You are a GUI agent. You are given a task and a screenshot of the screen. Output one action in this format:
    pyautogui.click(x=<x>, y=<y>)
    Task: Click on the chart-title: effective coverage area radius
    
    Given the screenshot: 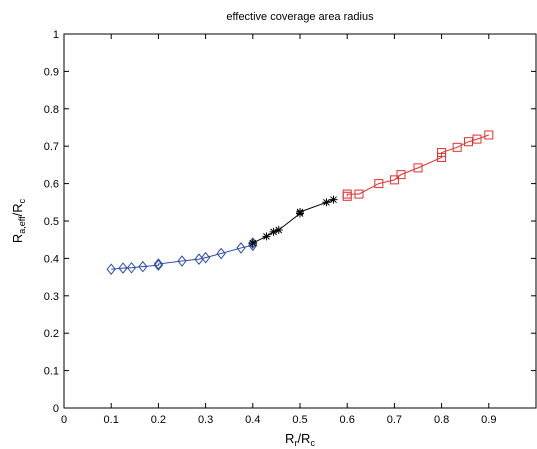 What is the action you would take?
    pyautogui.click(x=300, y=17)
    